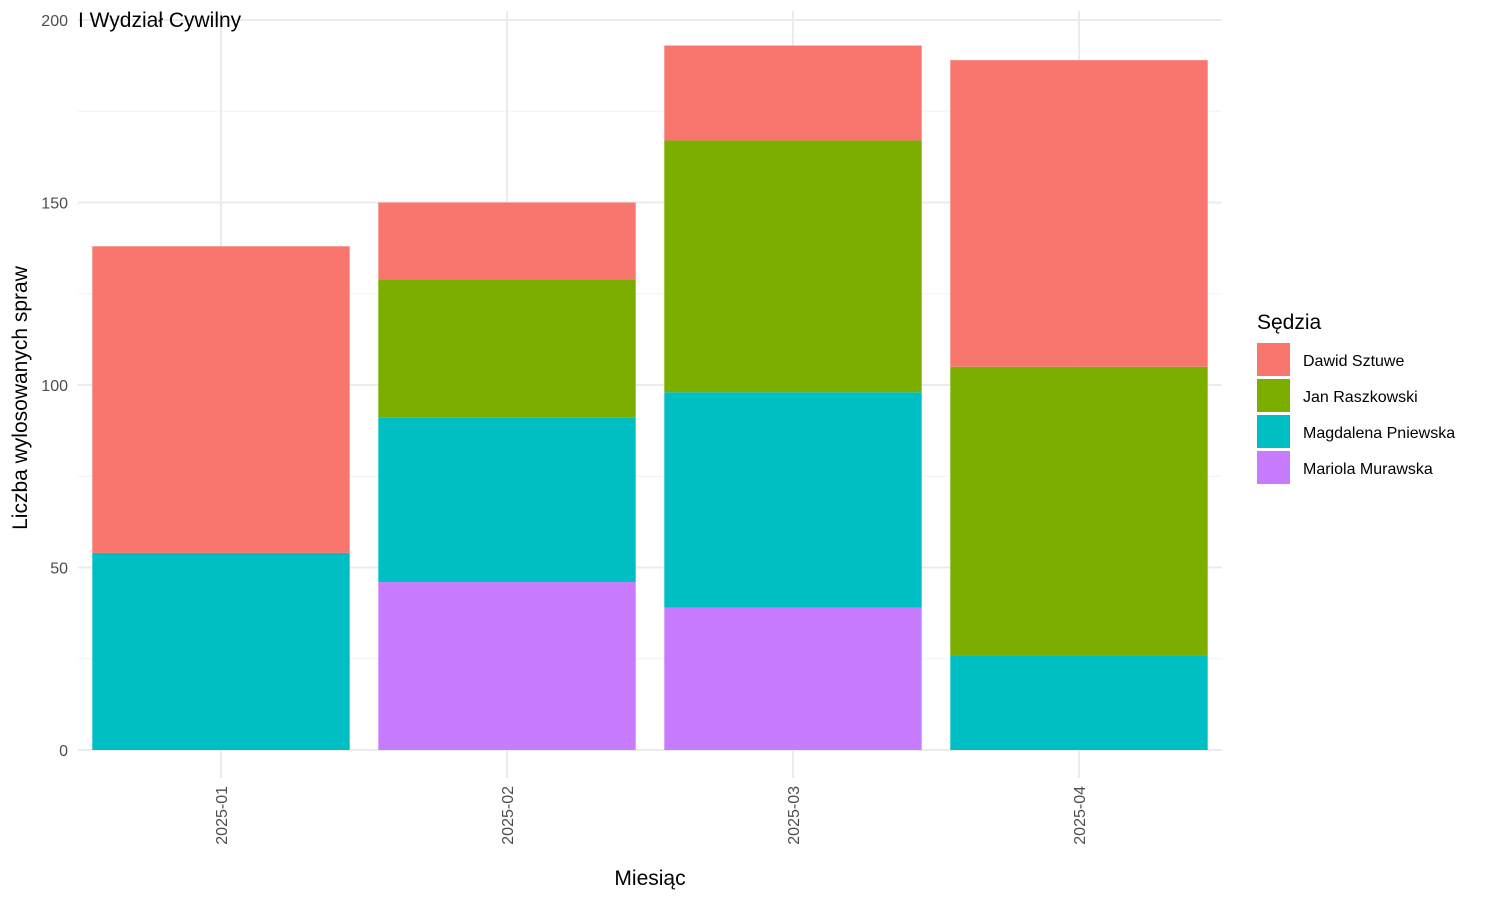 This screenshot has height=905, width=1500. What do you see at coordinates (63, 751) in the screenshot?
I see `y-tick-label: 0` at bounding box center [63, 751].